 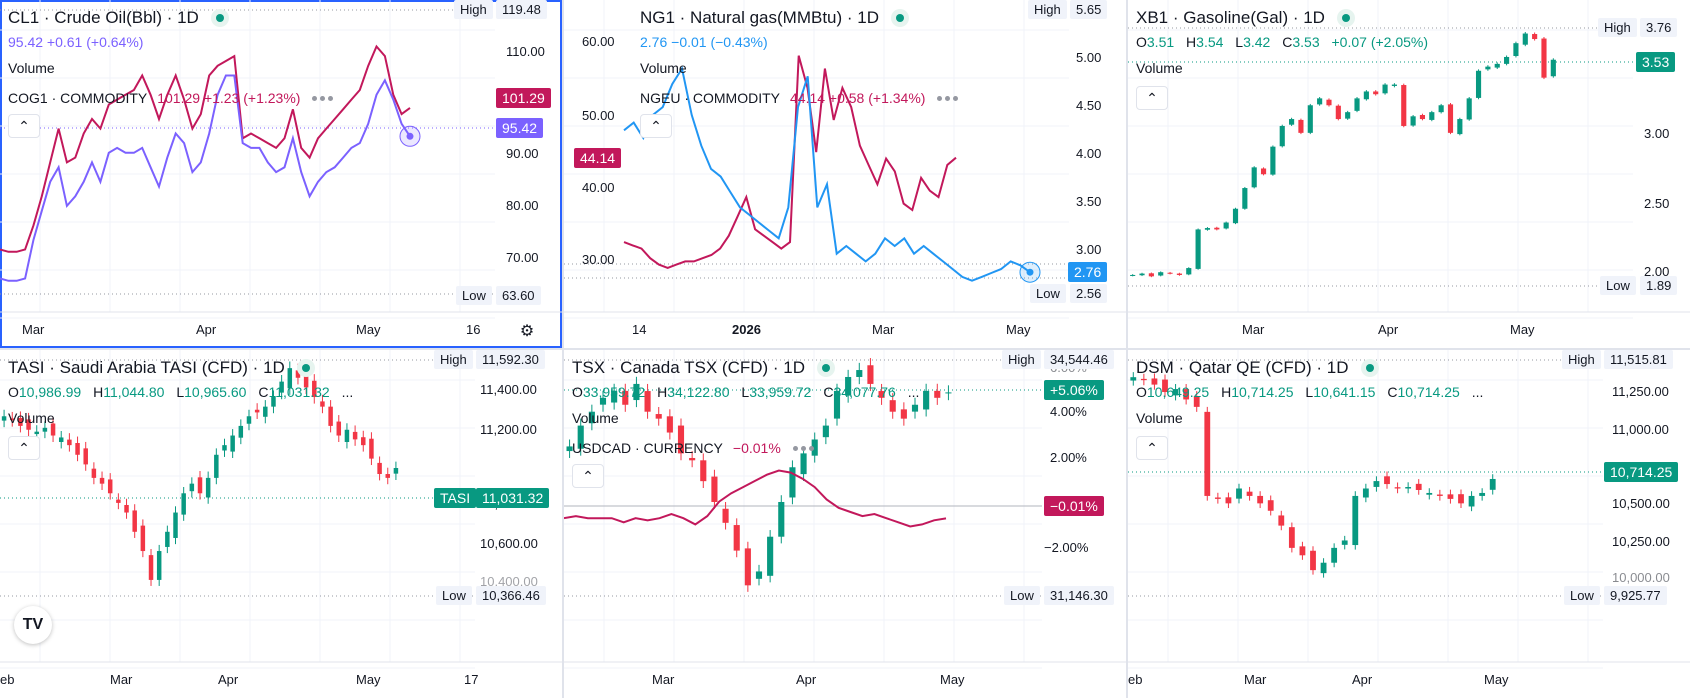 What do you see at coordinates (1242, 367) in the screenshot?
I see `symbol-title-text: DSM · Qatar QE (CFD) · 1D` at bounding box center [1242, 367].